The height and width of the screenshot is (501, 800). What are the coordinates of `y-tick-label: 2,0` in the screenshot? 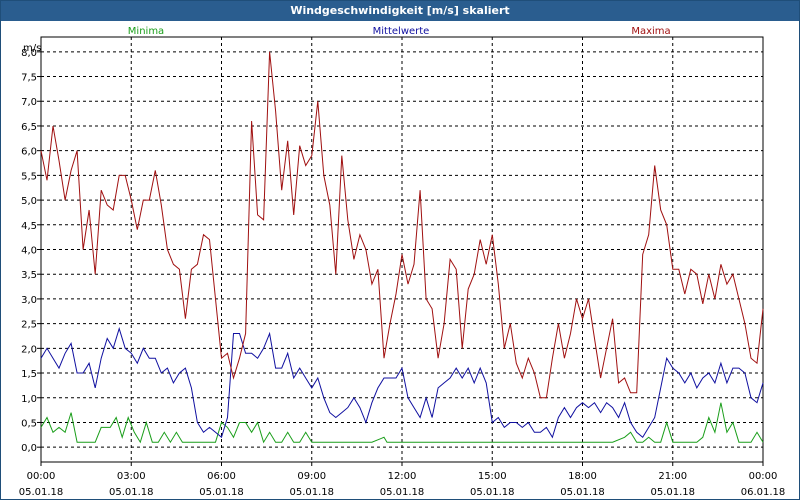 It's located at (29, 349).